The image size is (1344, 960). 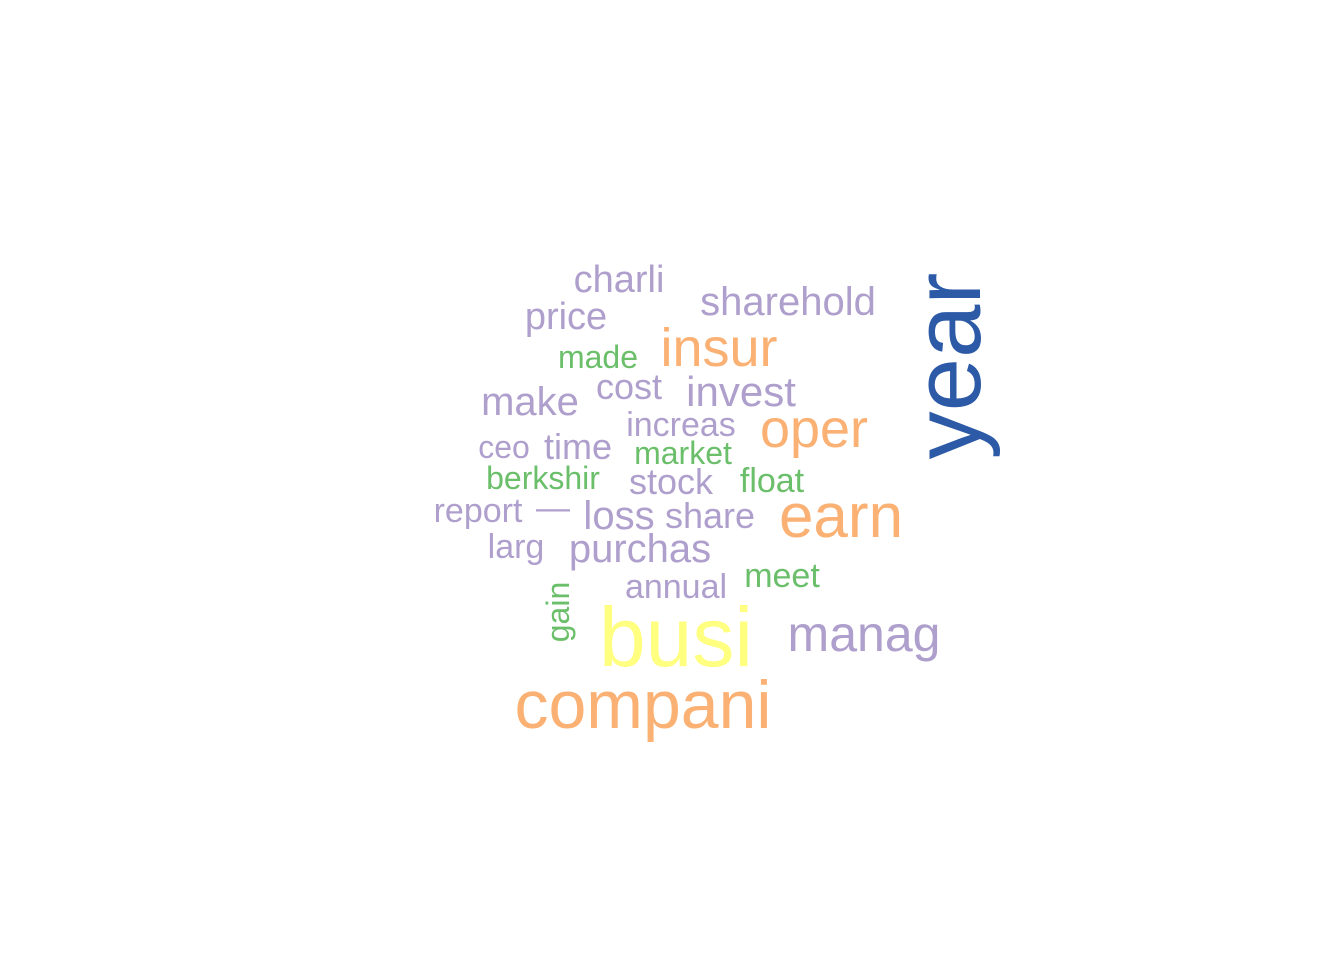 I want to click on word-market: market, so click(x=683, y=453).